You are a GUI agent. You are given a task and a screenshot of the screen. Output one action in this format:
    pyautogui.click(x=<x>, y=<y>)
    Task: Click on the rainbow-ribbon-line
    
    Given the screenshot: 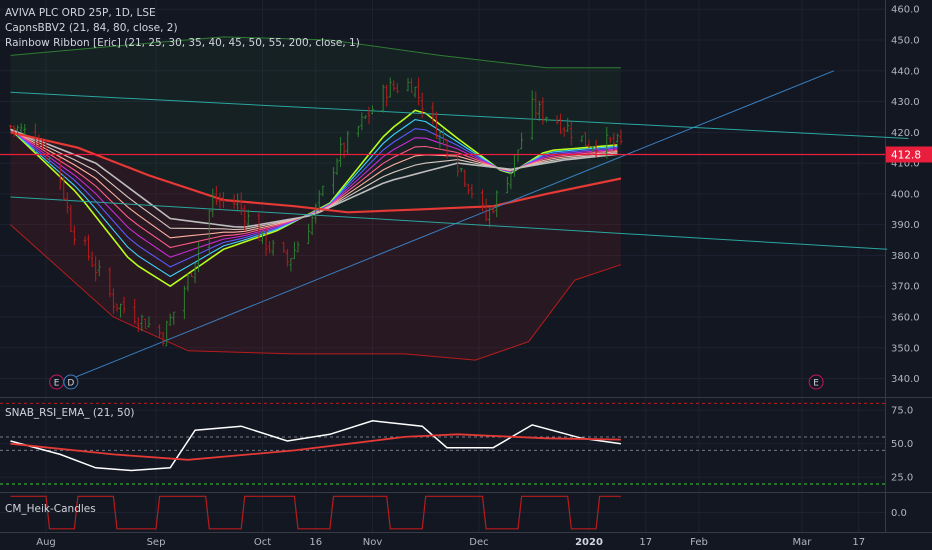 What is the action you would take?
    pyautogui.click(x=314, y=178)
    